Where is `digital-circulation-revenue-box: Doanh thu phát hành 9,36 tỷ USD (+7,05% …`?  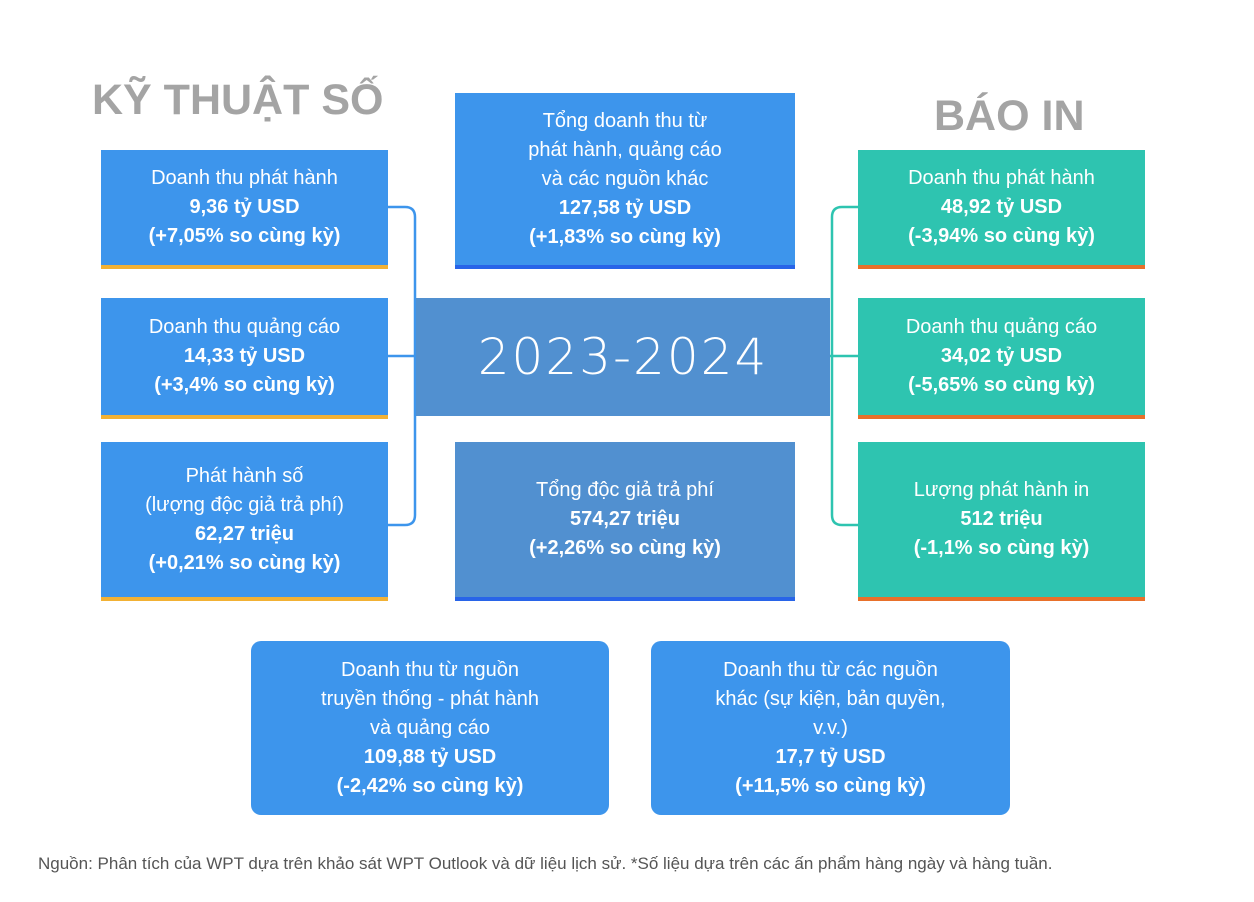 digital-circulation-revenue-box: Doanh thu phát hành 9,36 tỷ USD (+7,05% … is located at coordinates (244, 209).